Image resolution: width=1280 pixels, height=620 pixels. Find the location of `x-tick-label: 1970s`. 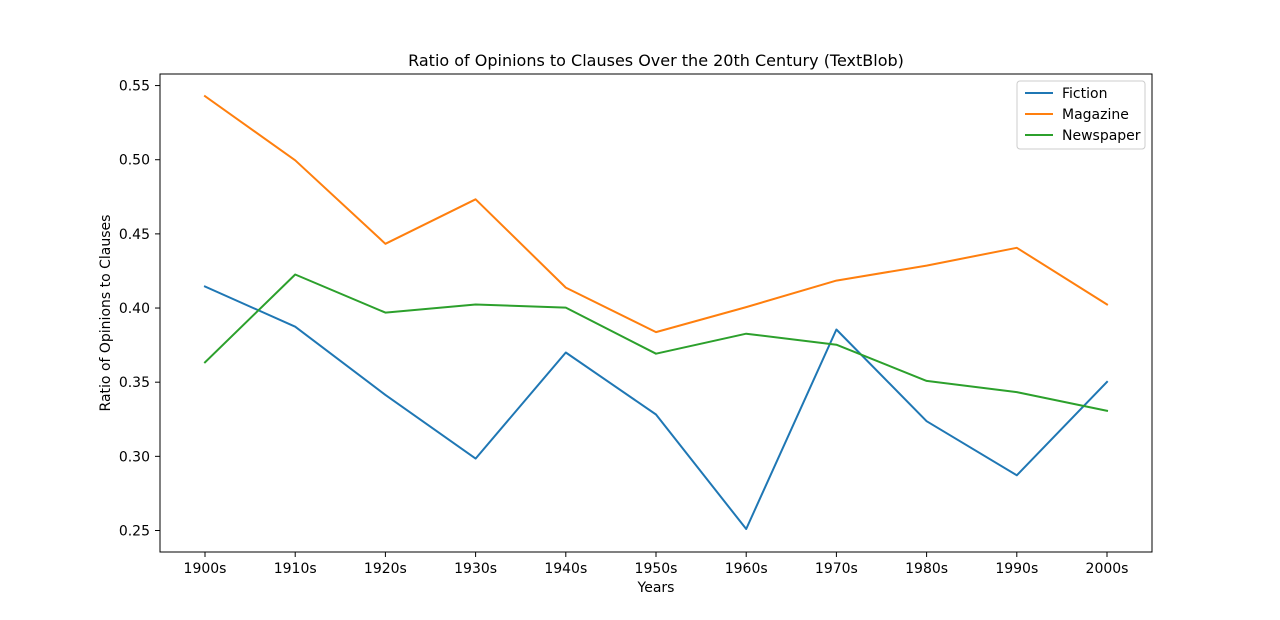

x-tick-label: 1970s is located at coordinates (836, 569).